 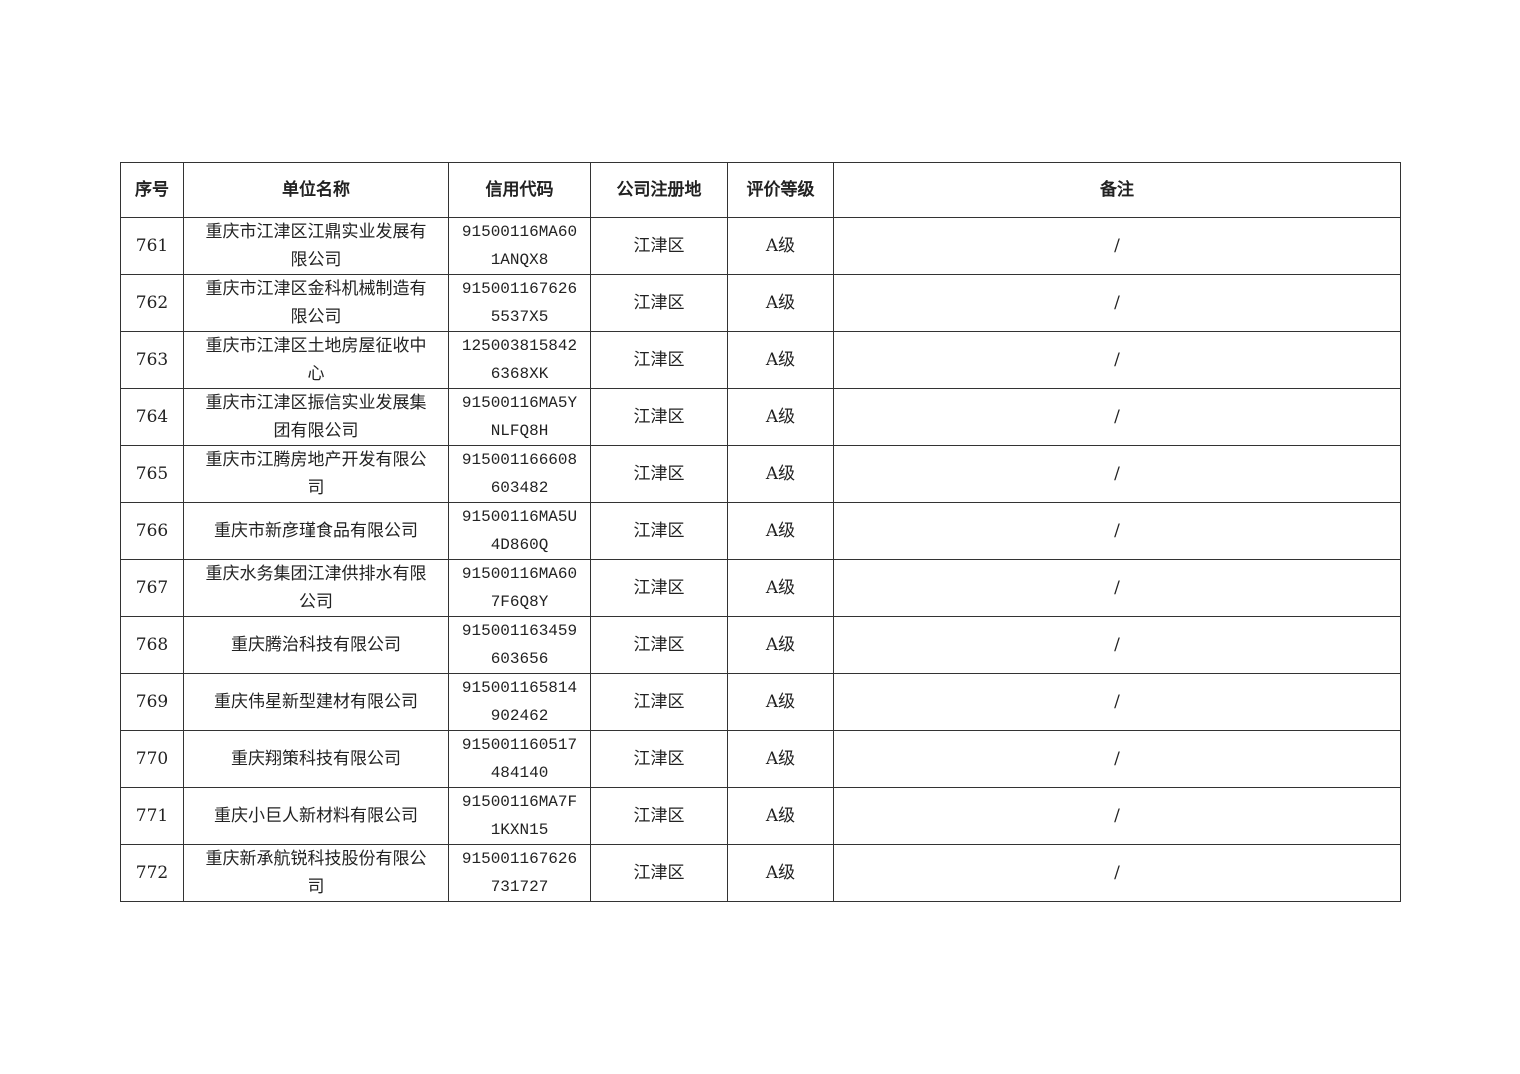 I want to click on credit-code-cell: 915001163459603656, so click(x=519, y=645).